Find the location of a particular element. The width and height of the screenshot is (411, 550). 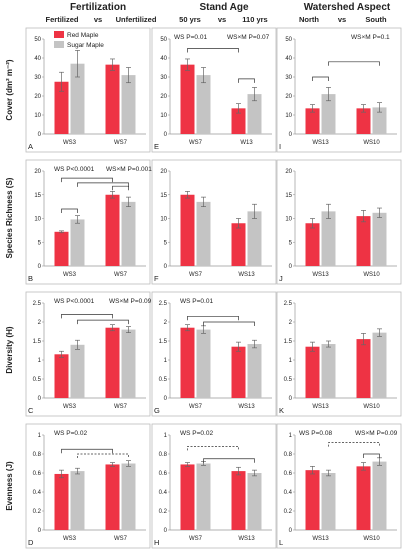

subtitle-fertilized: Fertilized is located at coordinates (62, 19).